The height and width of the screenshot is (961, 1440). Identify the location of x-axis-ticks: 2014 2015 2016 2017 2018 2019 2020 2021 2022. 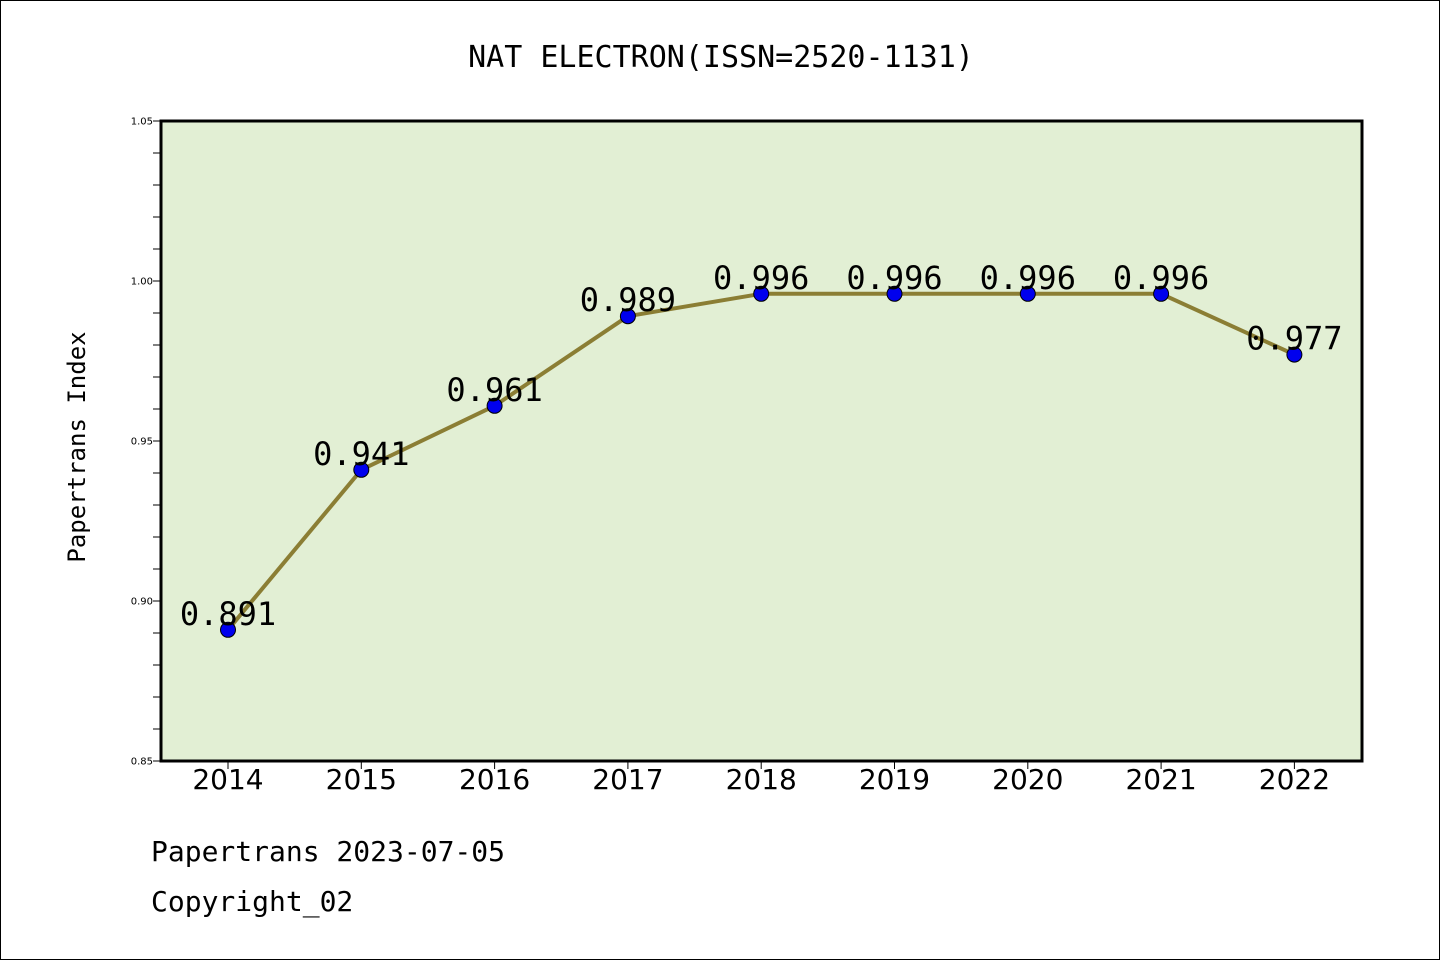
(761, 778).